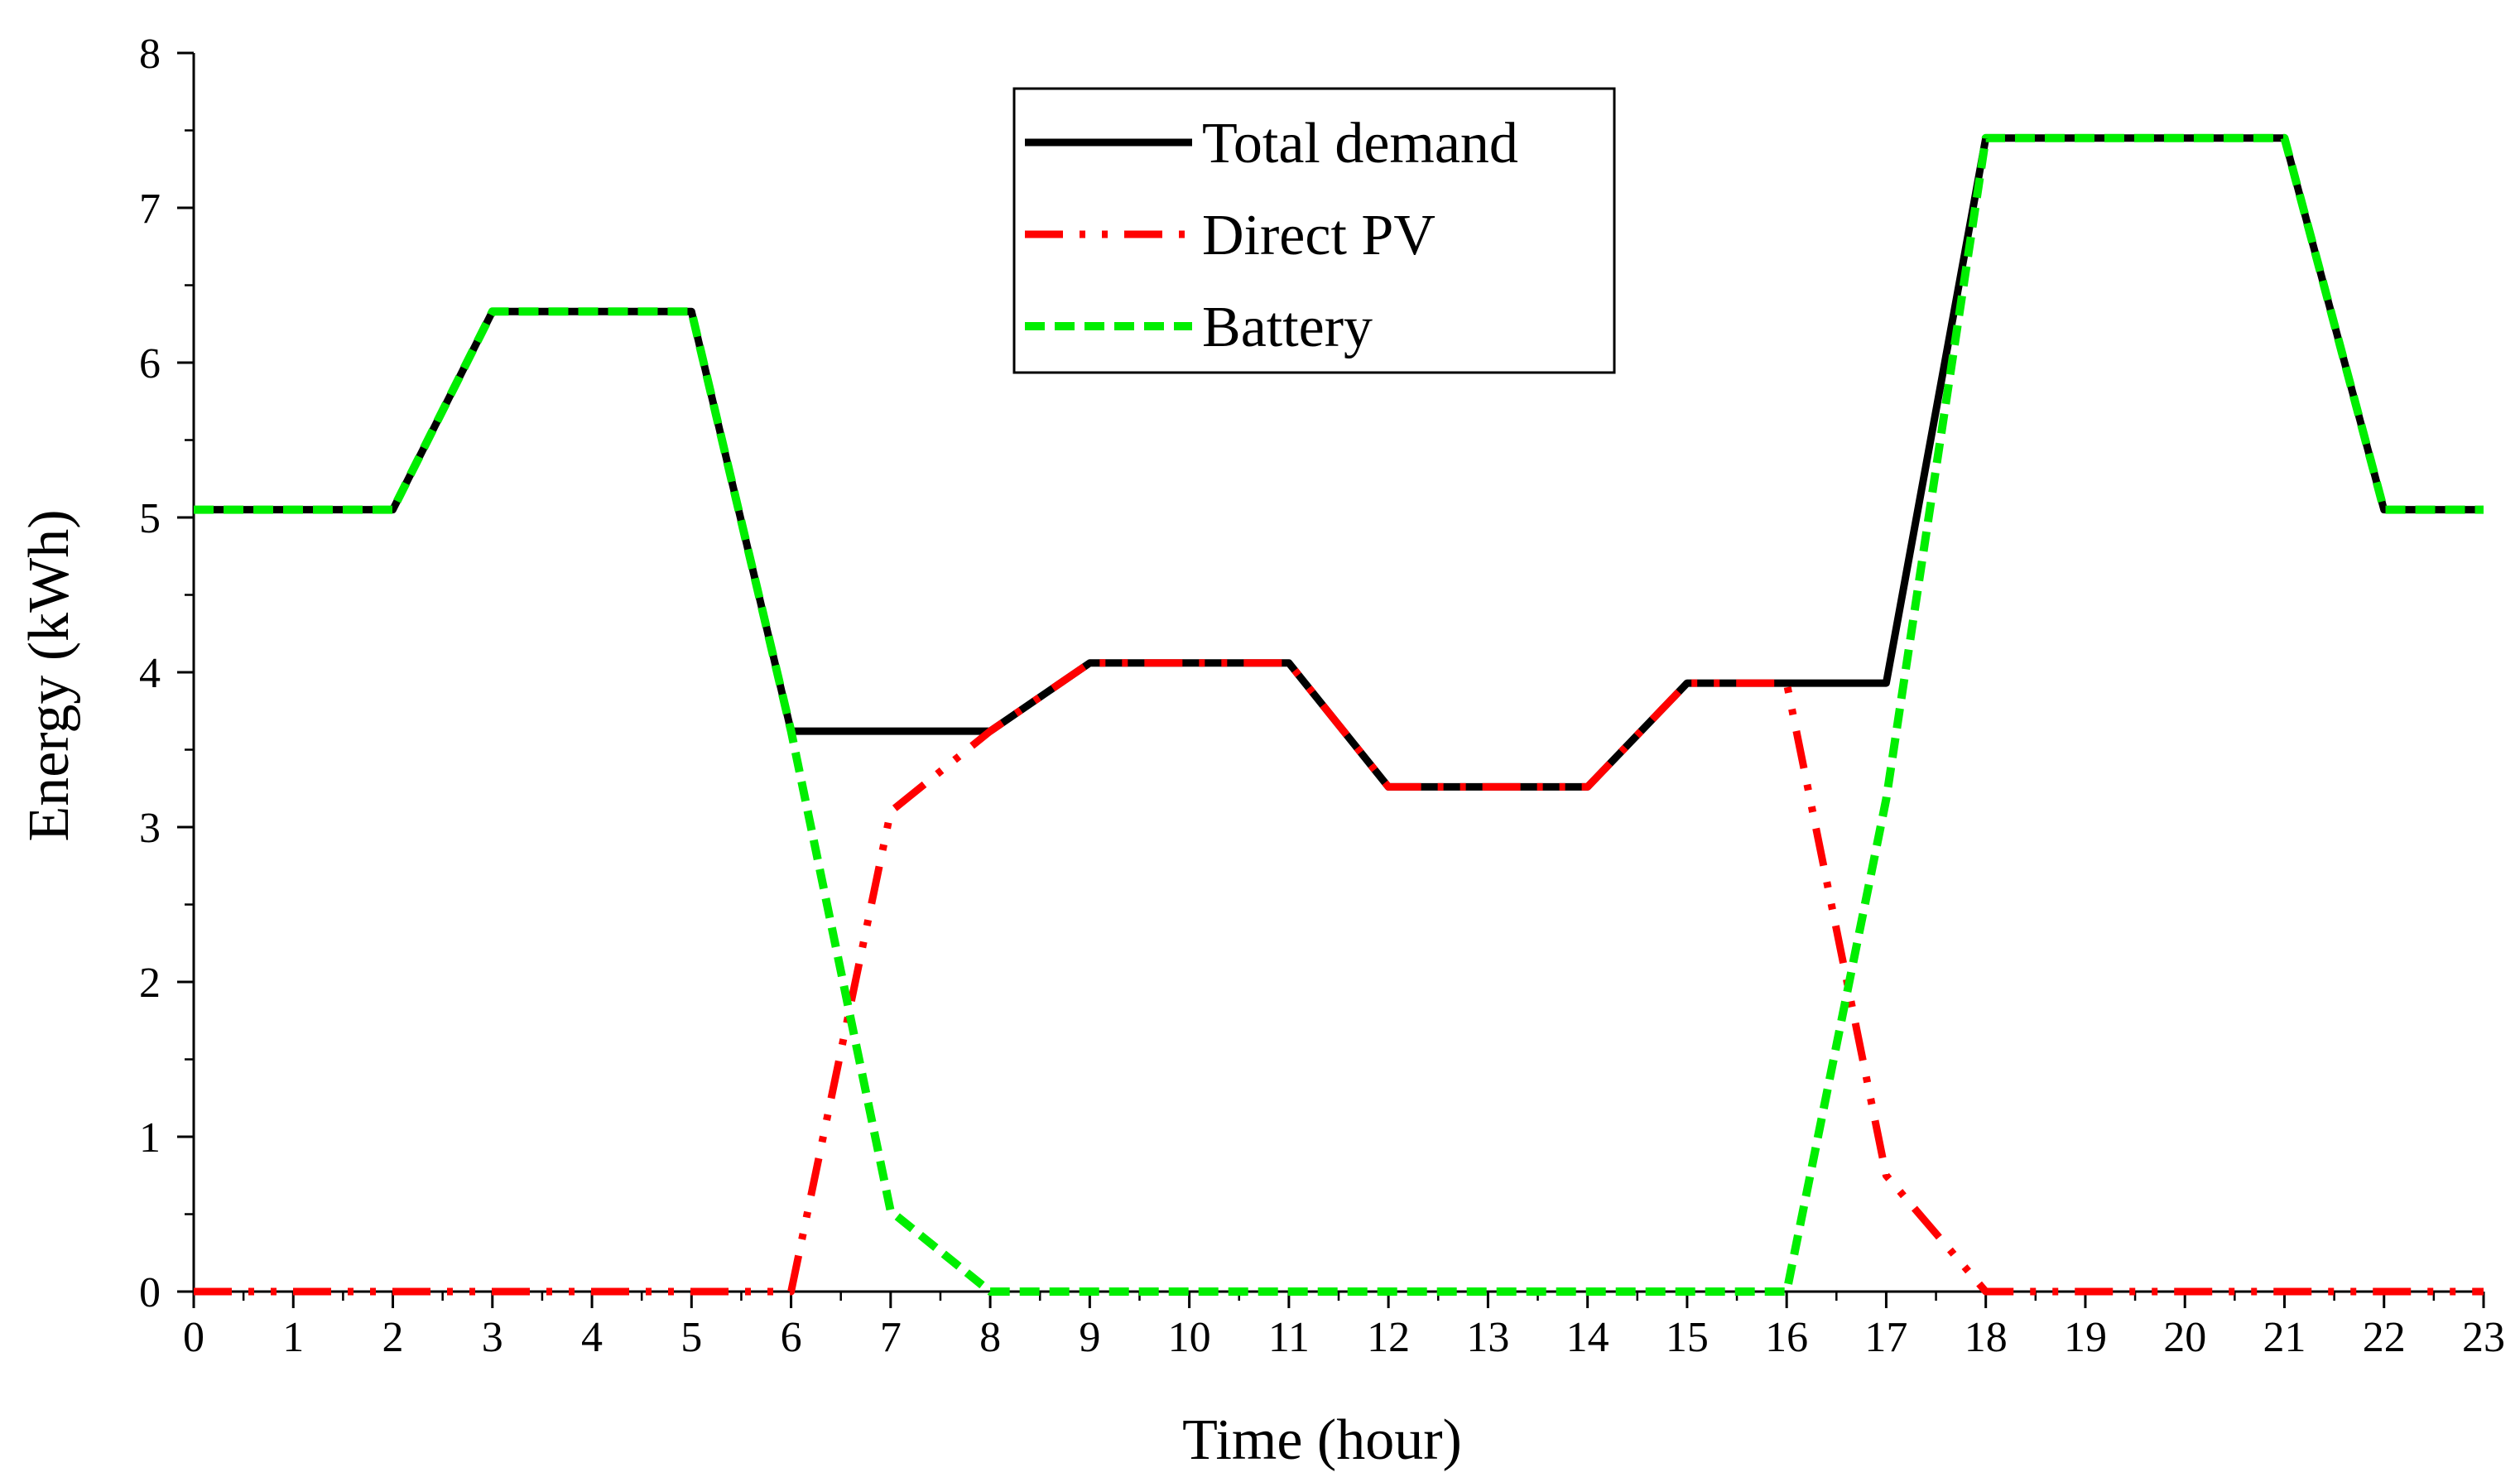 The height and width of the screenshot is (1482, 2520). Describe the element at coordinates (1319, 235) in the screenshot. I see `legend-label-direct-pv: Direct PV` at that location.